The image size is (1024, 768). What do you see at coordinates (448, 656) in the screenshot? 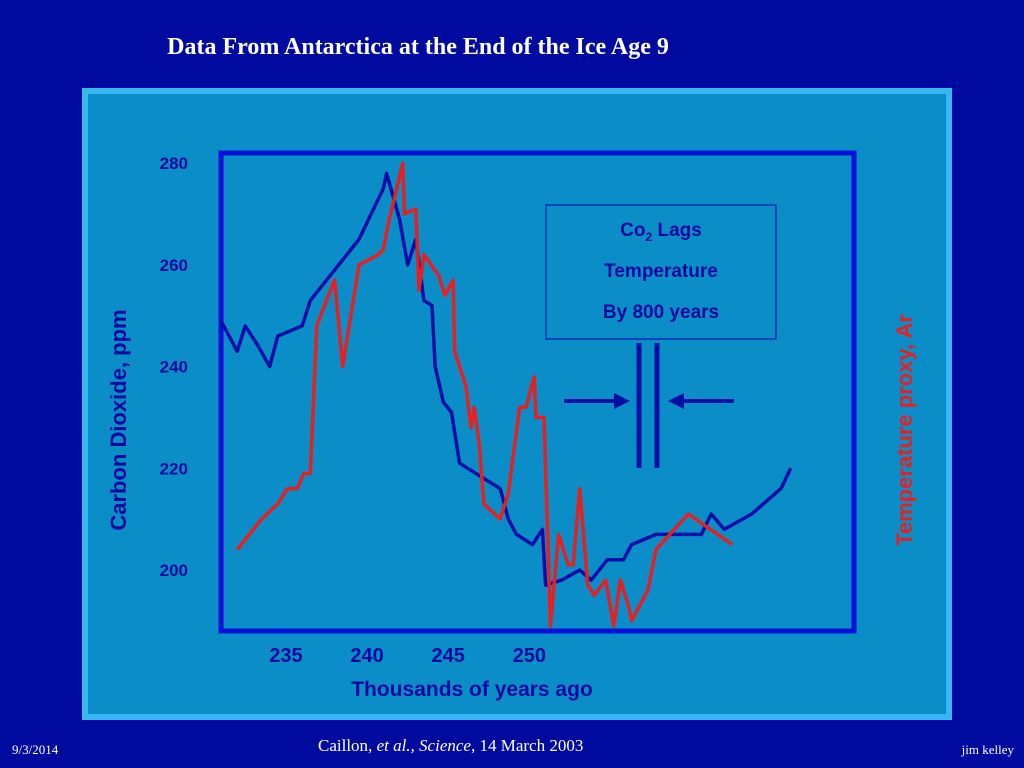
I see `x-tick-label: 245` at bounding box center [448, 656].